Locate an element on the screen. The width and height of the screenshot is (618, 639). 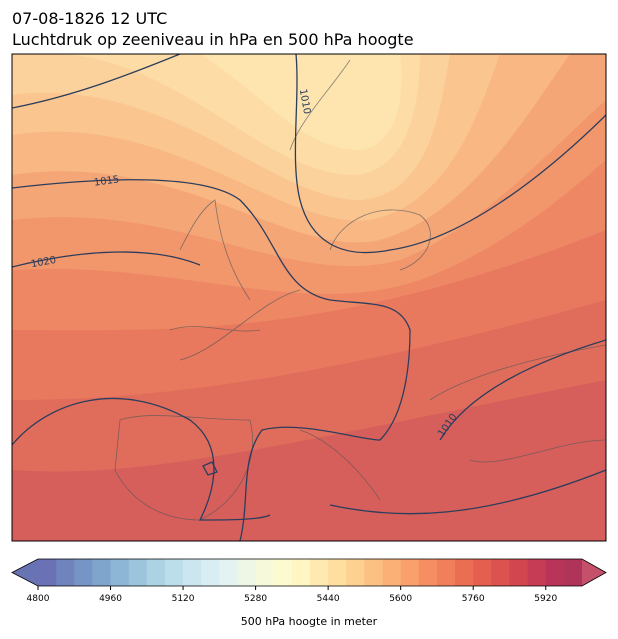
colorbar-tick-label: 5280 is located at coordinates (255, 599).